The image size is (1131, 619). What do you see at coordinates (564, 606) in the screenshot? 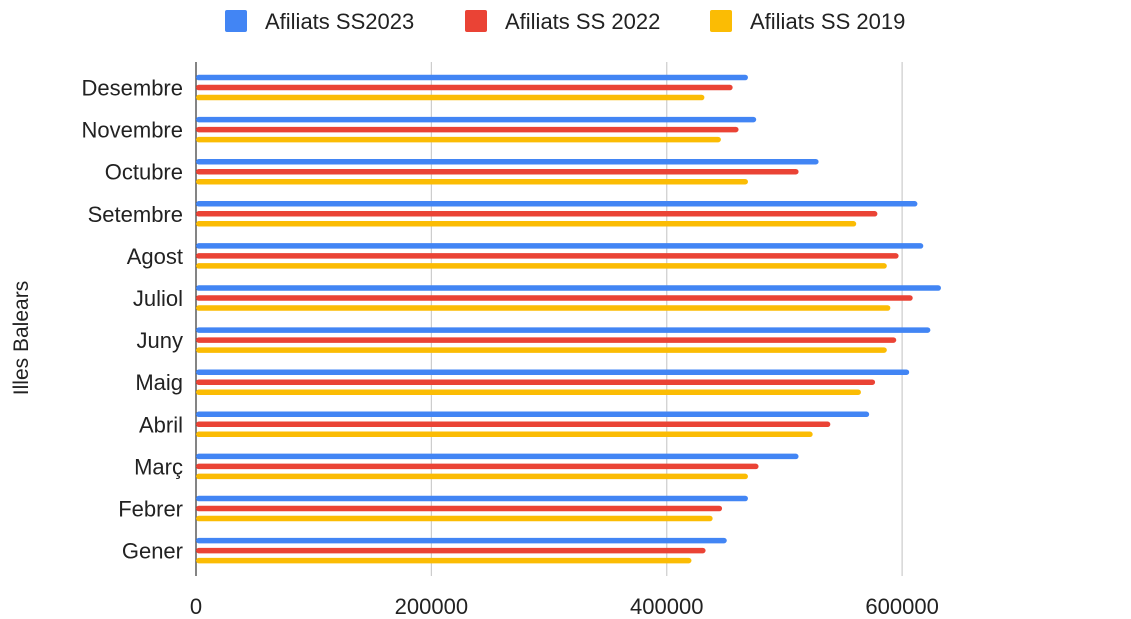
I see `x-tick-labels: 0 200000 400000 600000` at bounding box center [564, 606].